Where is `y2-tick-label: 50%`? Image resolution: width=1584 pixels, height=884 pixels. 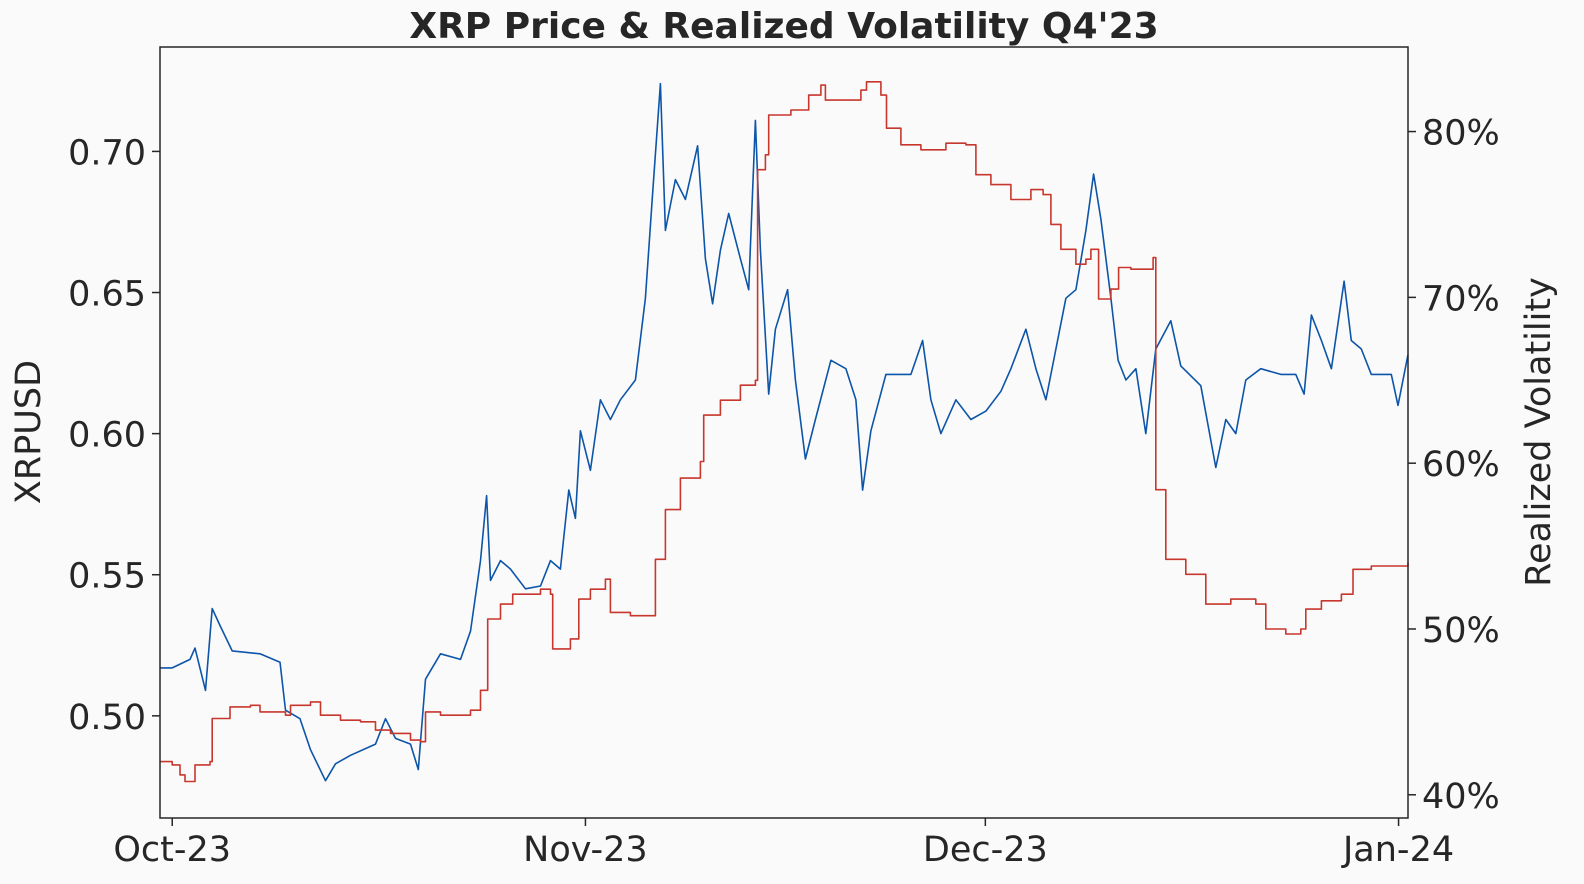
y2-tick-label: 50% is located at coordinates (1461, 631).